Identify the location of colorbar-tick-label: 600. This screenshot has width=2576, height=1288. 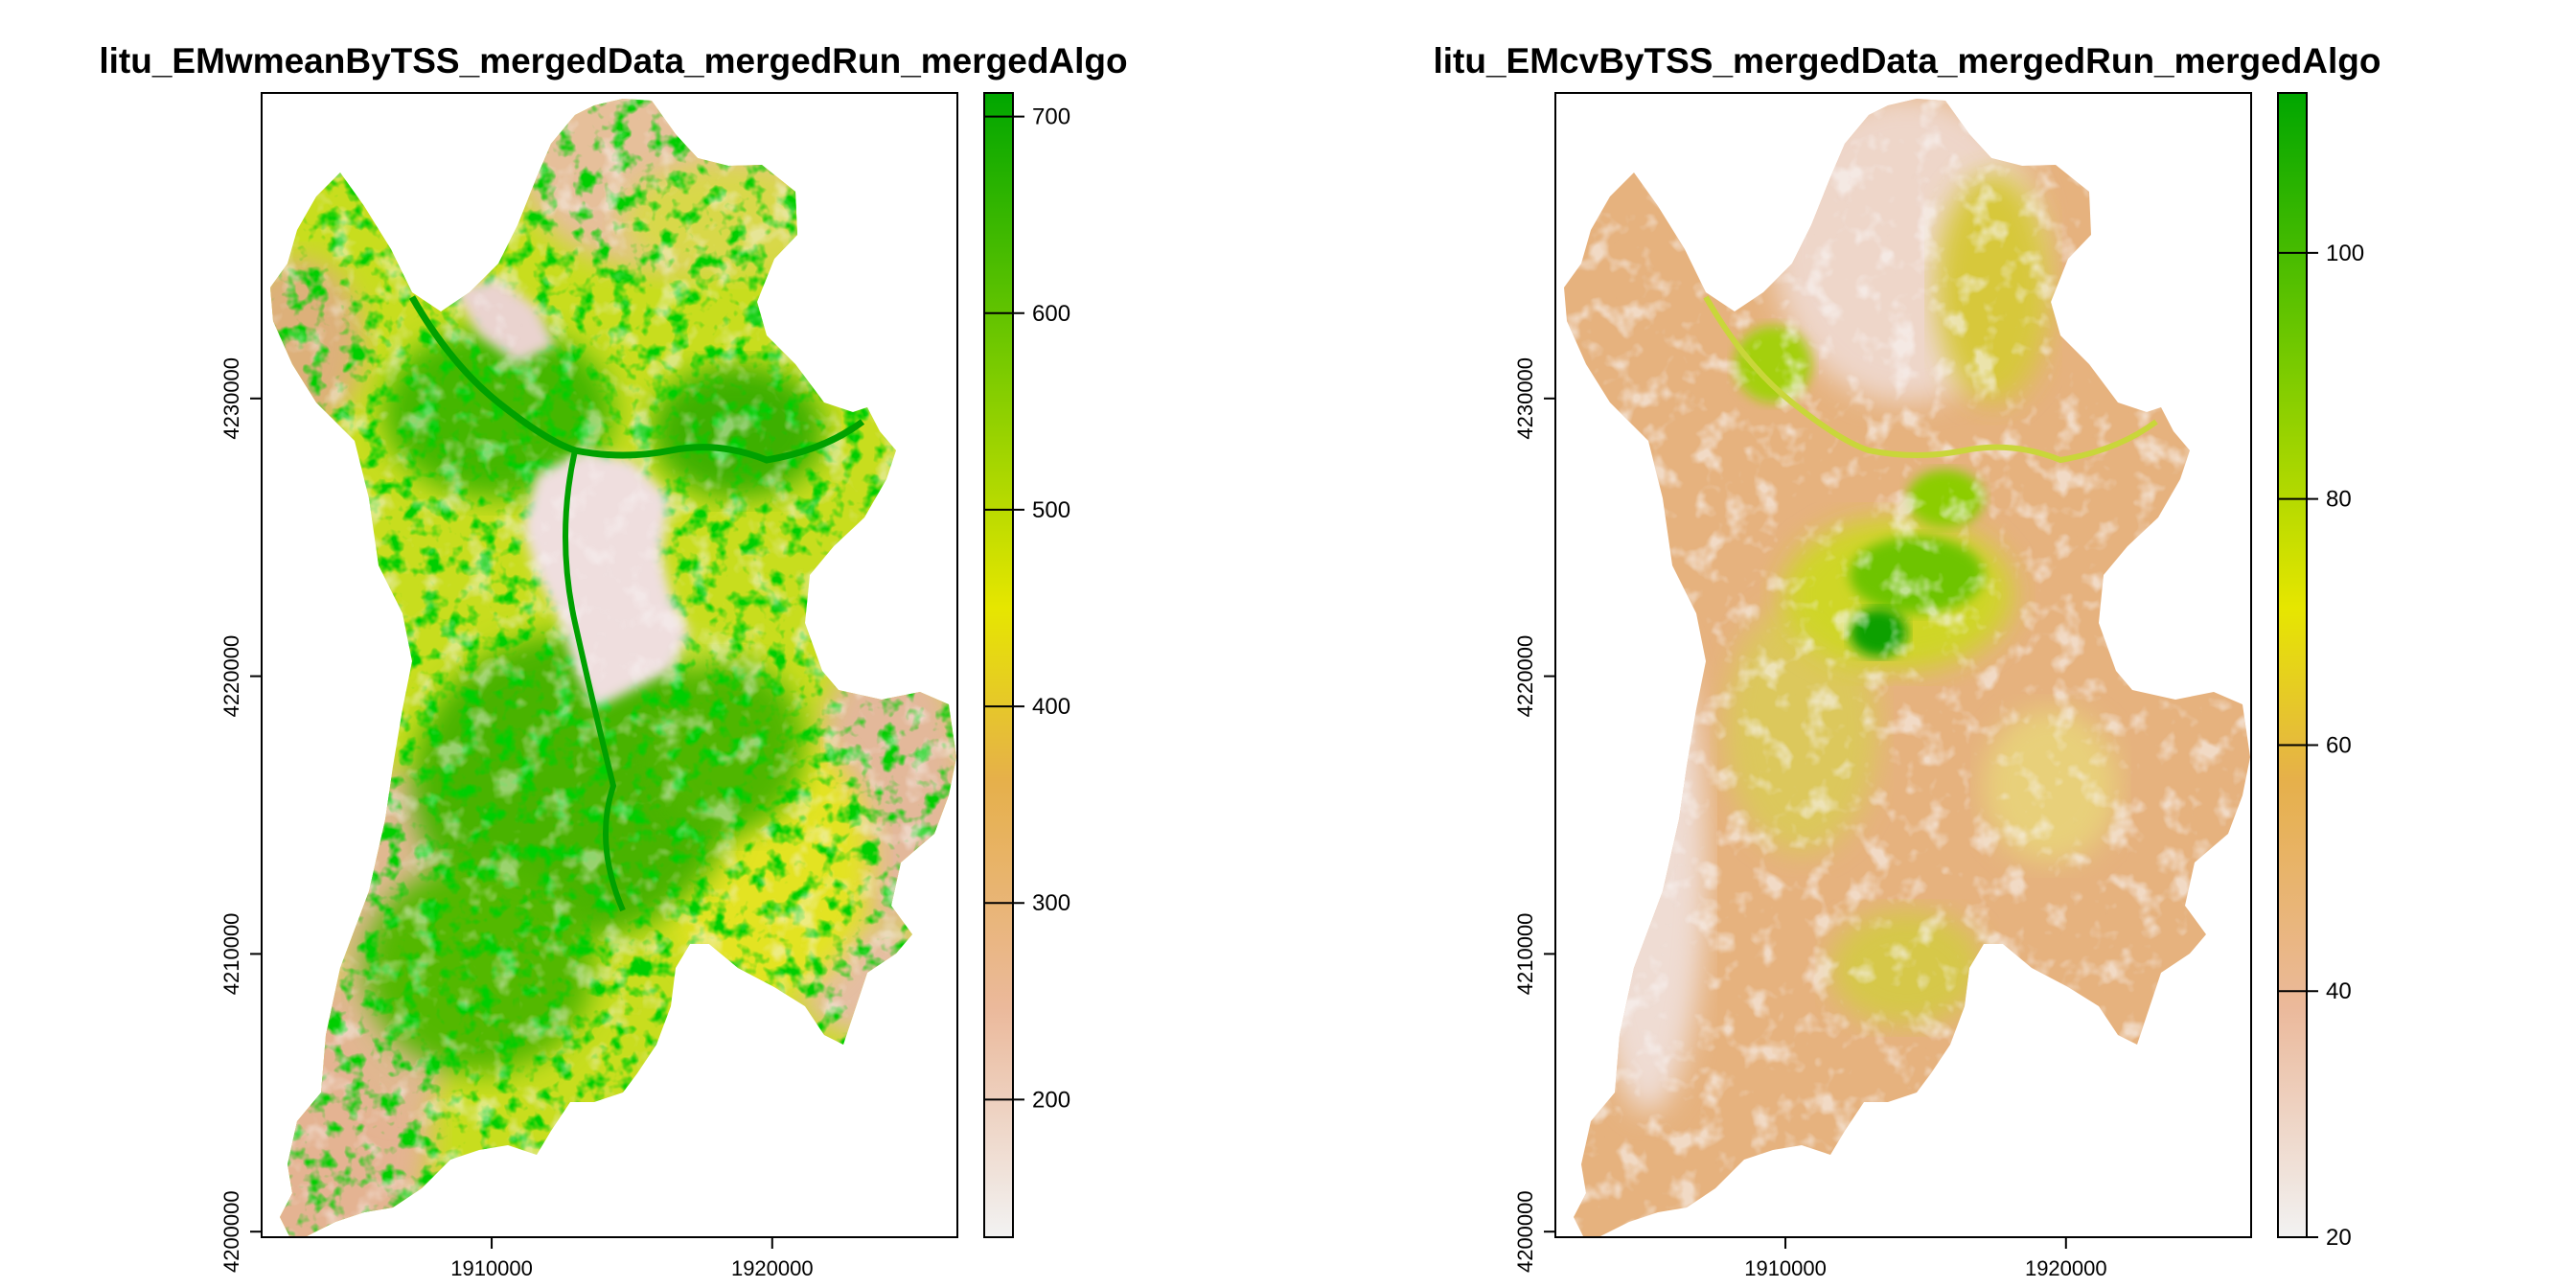
(1051, 314).